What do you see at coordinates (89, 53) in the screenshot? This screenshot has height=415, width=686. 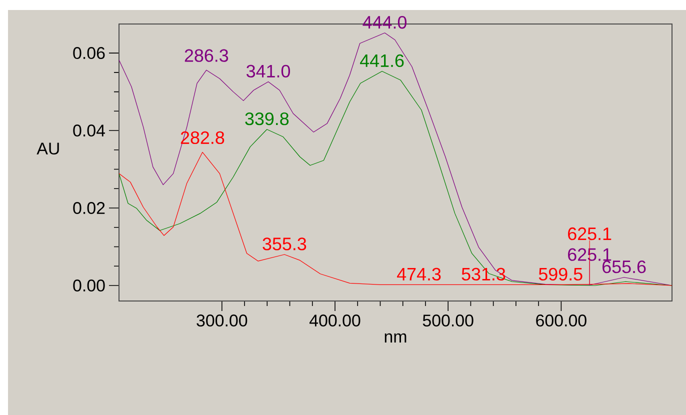 I see `y-tick-label: 0.06` at bounding box center [89, 53].